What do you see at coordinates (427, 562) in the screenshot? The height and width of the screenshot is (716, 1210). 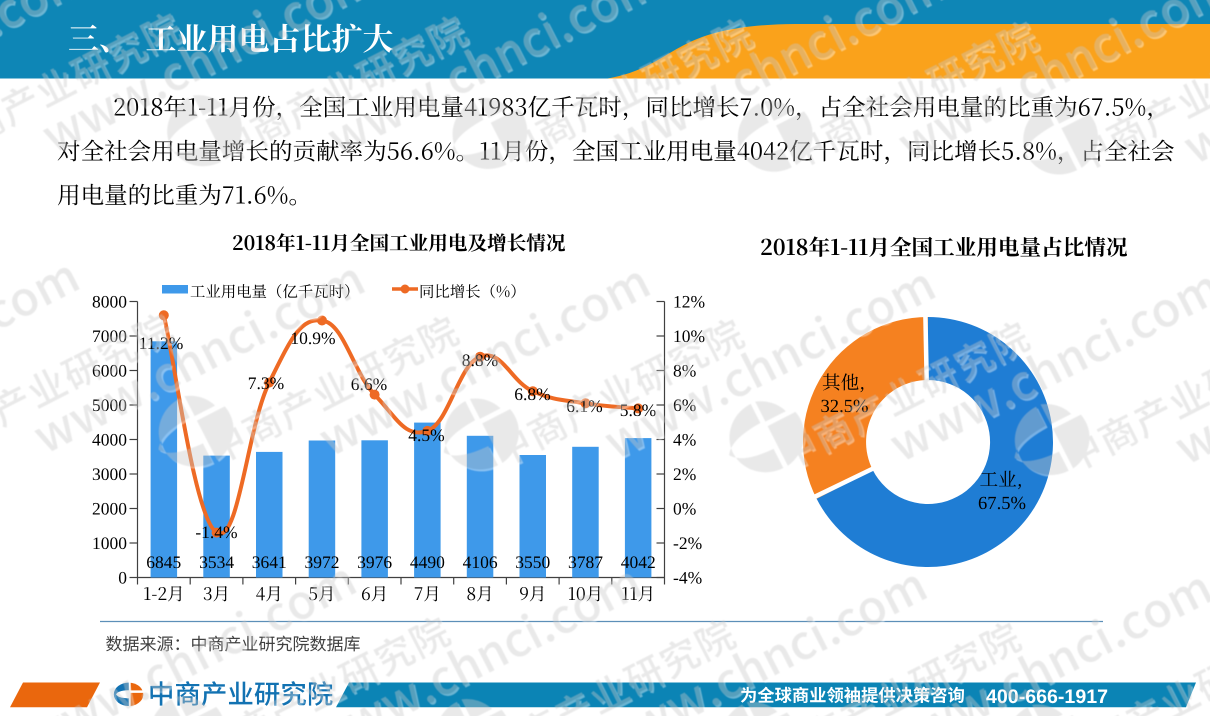 I see `svg-text: 4490` at bounding box center [427, 562].